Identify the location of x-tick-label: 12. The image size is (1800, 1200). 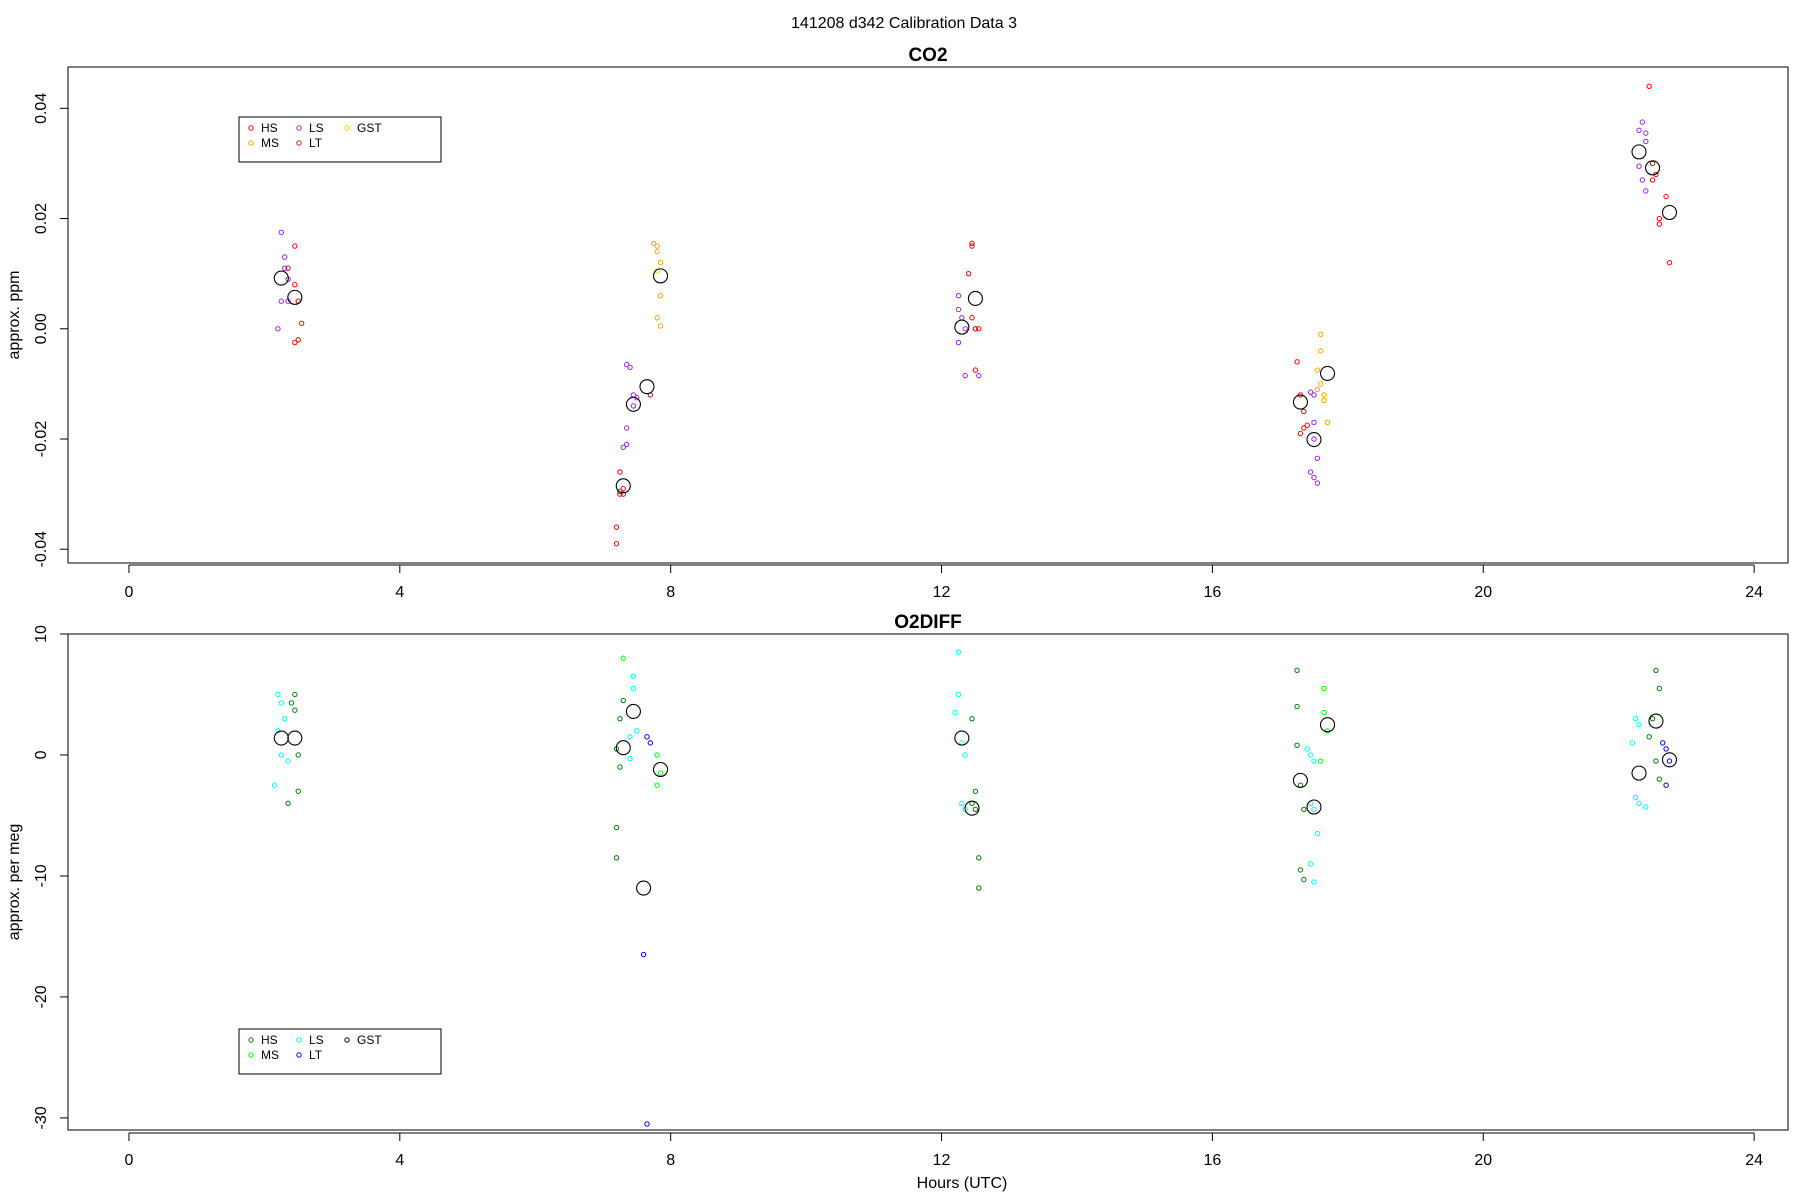
(942, 1160).